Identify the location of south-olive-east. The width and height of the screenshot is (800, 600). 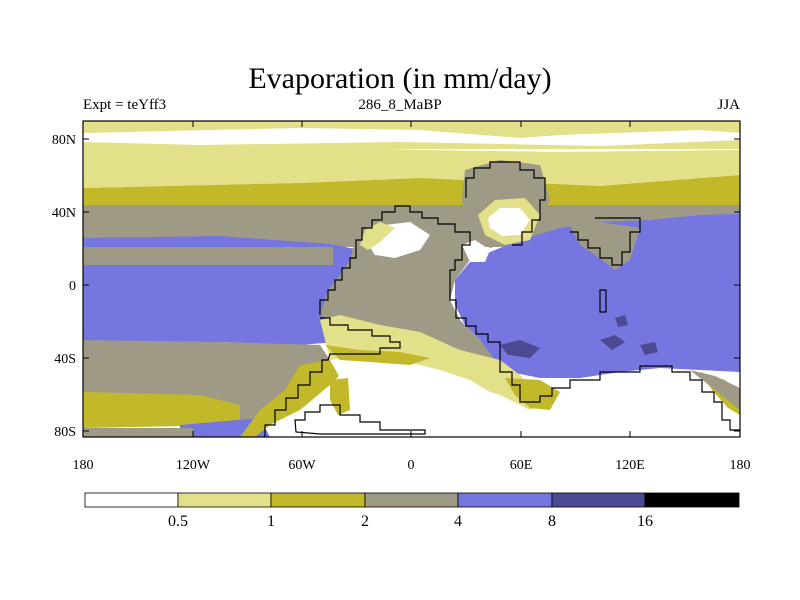
(532, 394).